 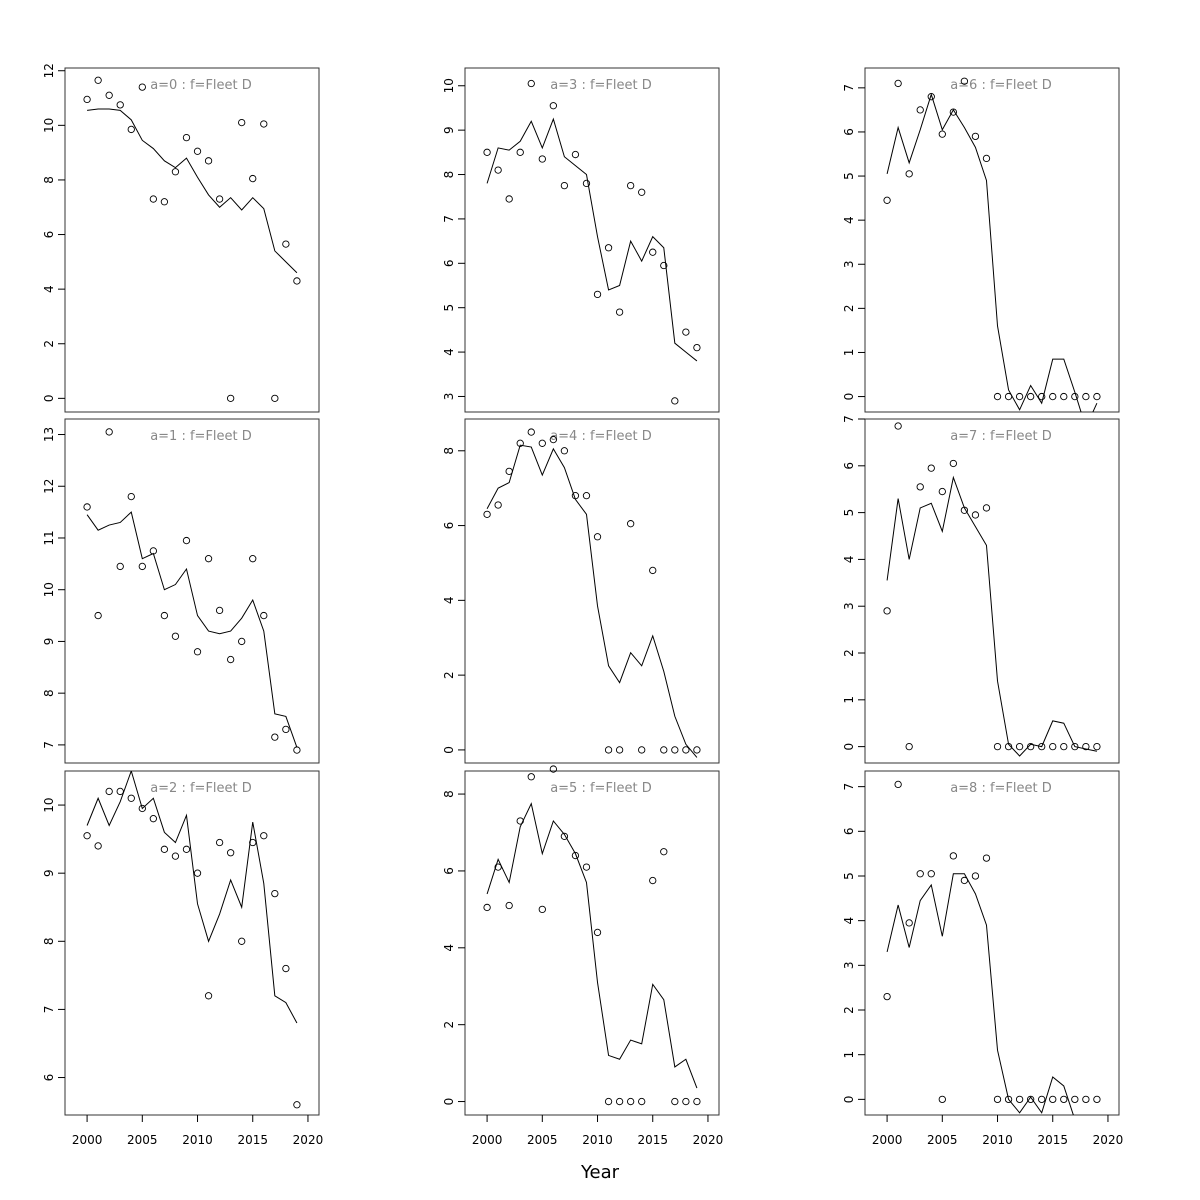 What do you see at coordinates (652, 1140) in the screenshot?
I see `x-tick-label: 2015` at bounding box center [652, 1140].